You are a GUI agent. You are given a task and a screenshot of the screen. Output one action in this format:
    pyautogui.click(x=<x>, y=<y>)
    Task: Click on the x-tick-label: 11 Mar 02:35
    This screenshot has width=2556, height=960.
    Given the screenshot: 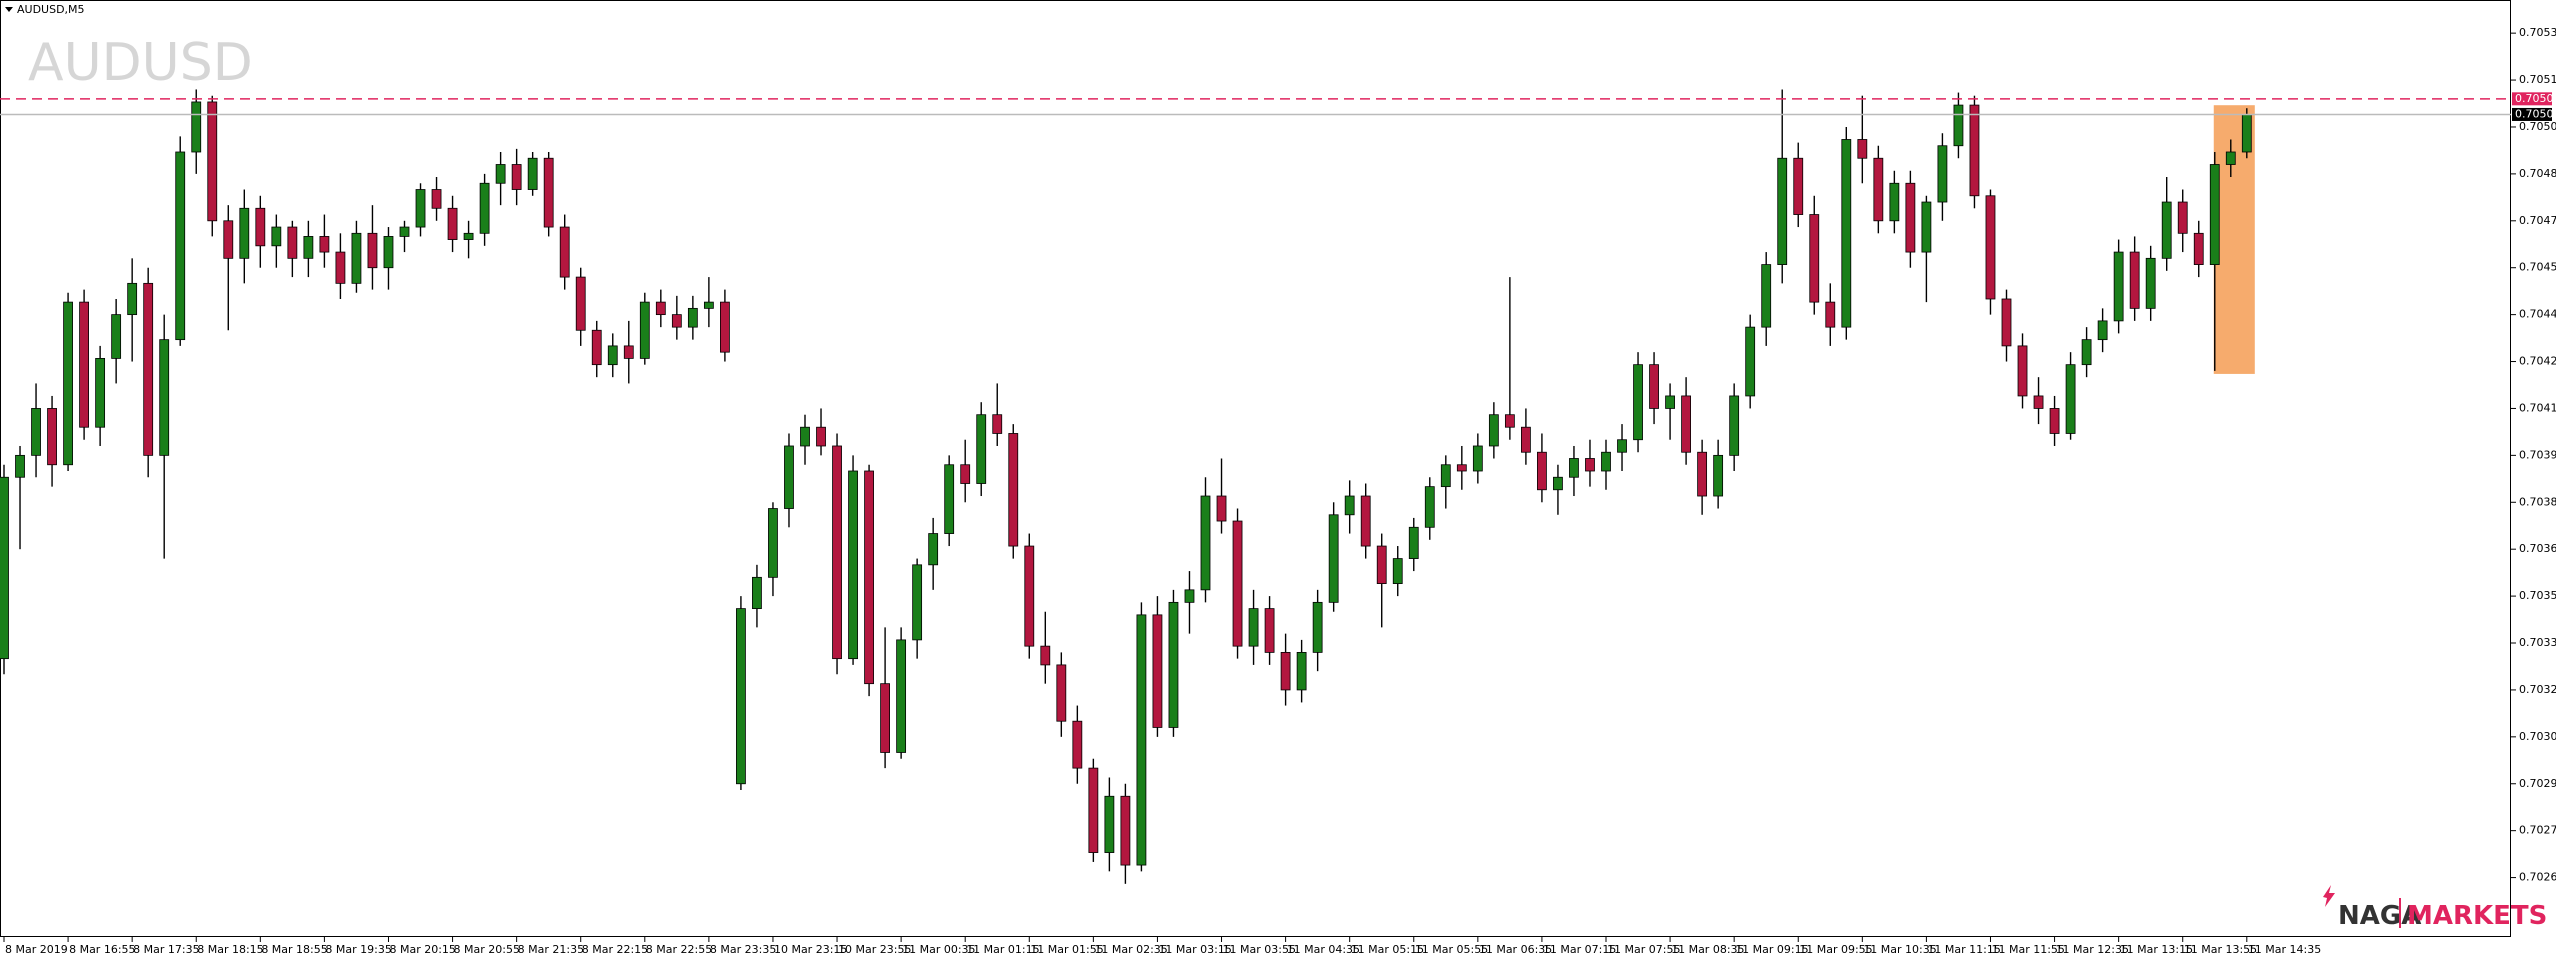 What is the action you would take?
    pyautogui.click(x=1130, y=949)
    